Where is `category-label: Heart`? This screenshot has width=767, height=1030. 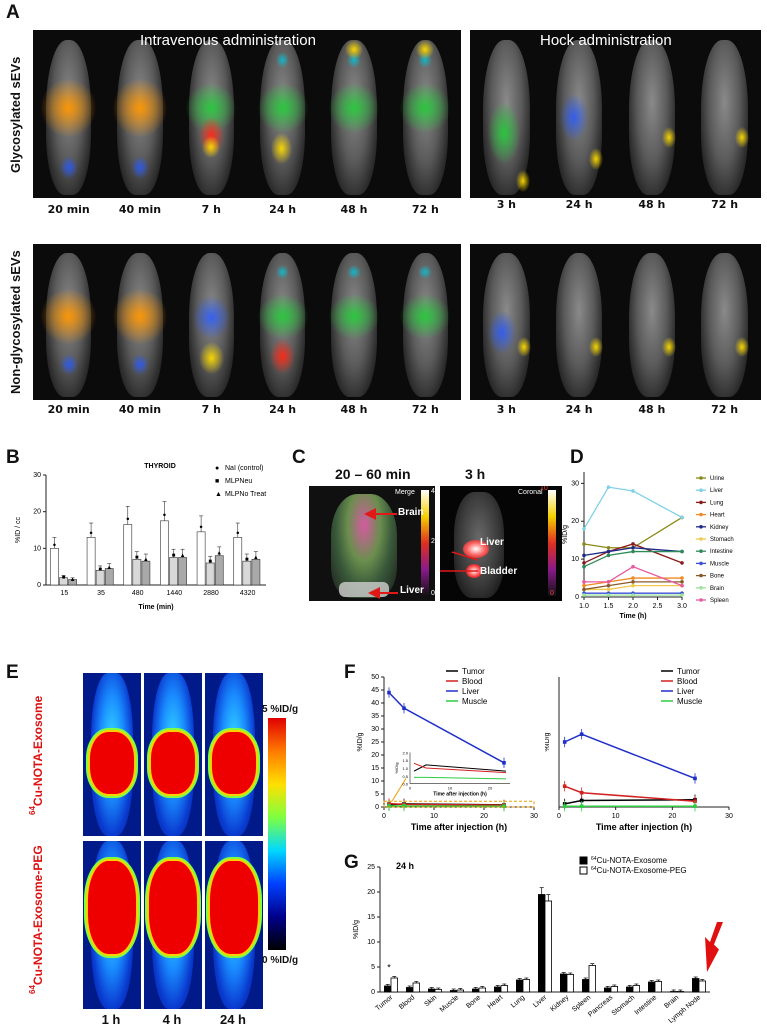
category-label: Heart is located at coordinates (496, 1002).